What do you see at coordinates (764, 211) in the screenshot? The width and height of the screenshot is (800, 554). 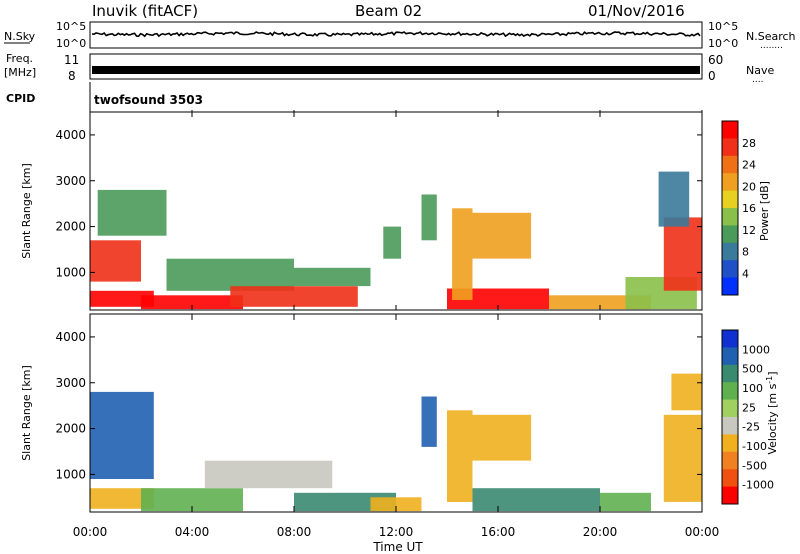 I see `power-colorbar-label: Power [dB]` at bounding box center [764, 211].